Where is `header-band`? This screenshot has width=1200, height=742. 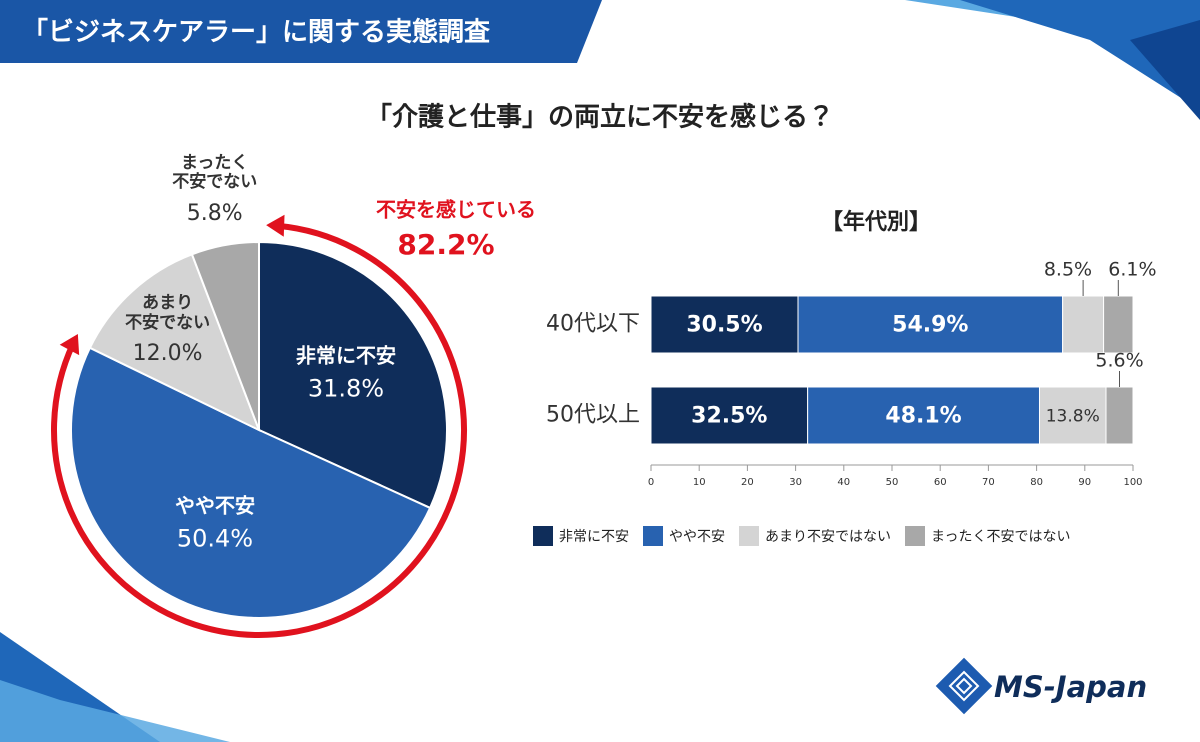
header-band is located at coordinates (301, 31).